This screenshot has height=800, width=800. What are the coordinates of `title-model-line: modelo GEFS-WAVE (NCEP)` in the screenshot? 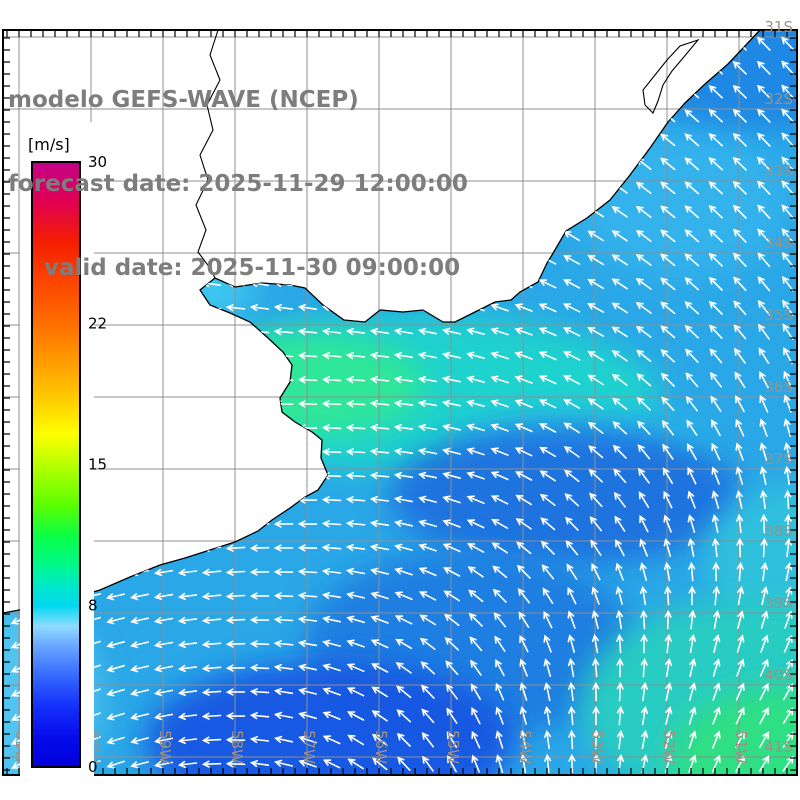 It's located at (183, 100).